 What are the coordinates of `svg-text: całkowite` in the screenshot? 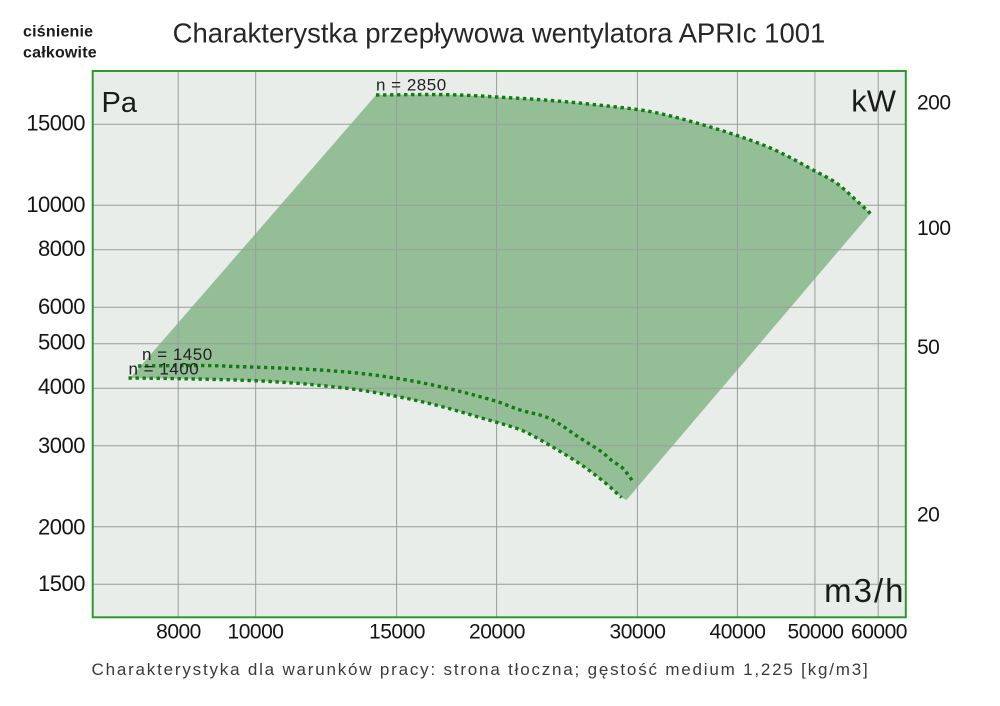 It's located at (60, 53).